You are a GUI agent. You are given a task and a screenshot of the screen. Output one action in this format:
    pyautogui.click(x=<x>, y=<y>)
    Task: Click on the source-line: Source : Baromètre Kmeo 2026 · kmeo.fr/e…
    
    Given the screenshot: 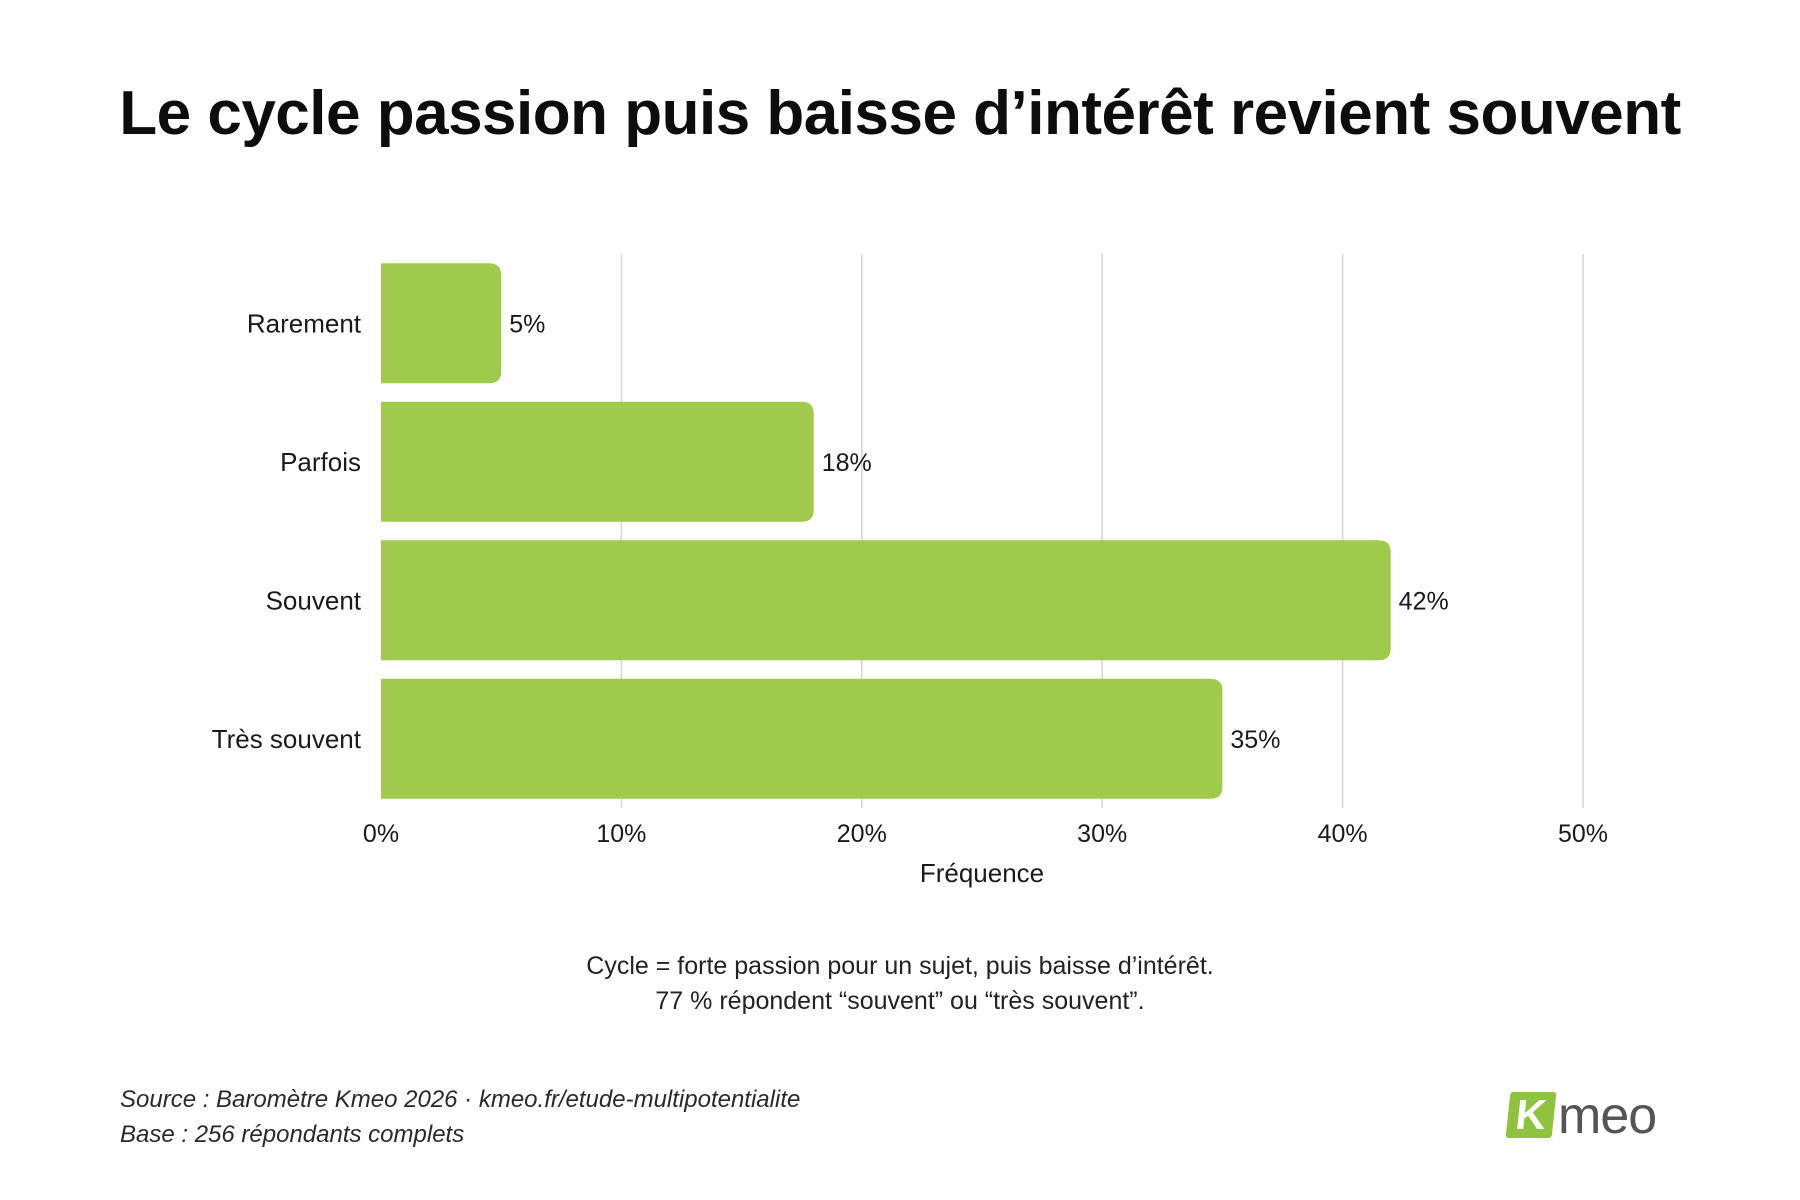 What is the action you would take?
    pyautogui.click(x=460, y=1099)
    